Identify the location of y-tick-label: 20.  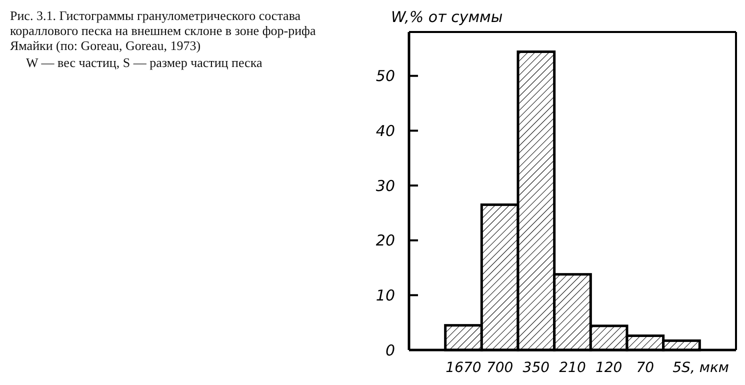
(385, 241).